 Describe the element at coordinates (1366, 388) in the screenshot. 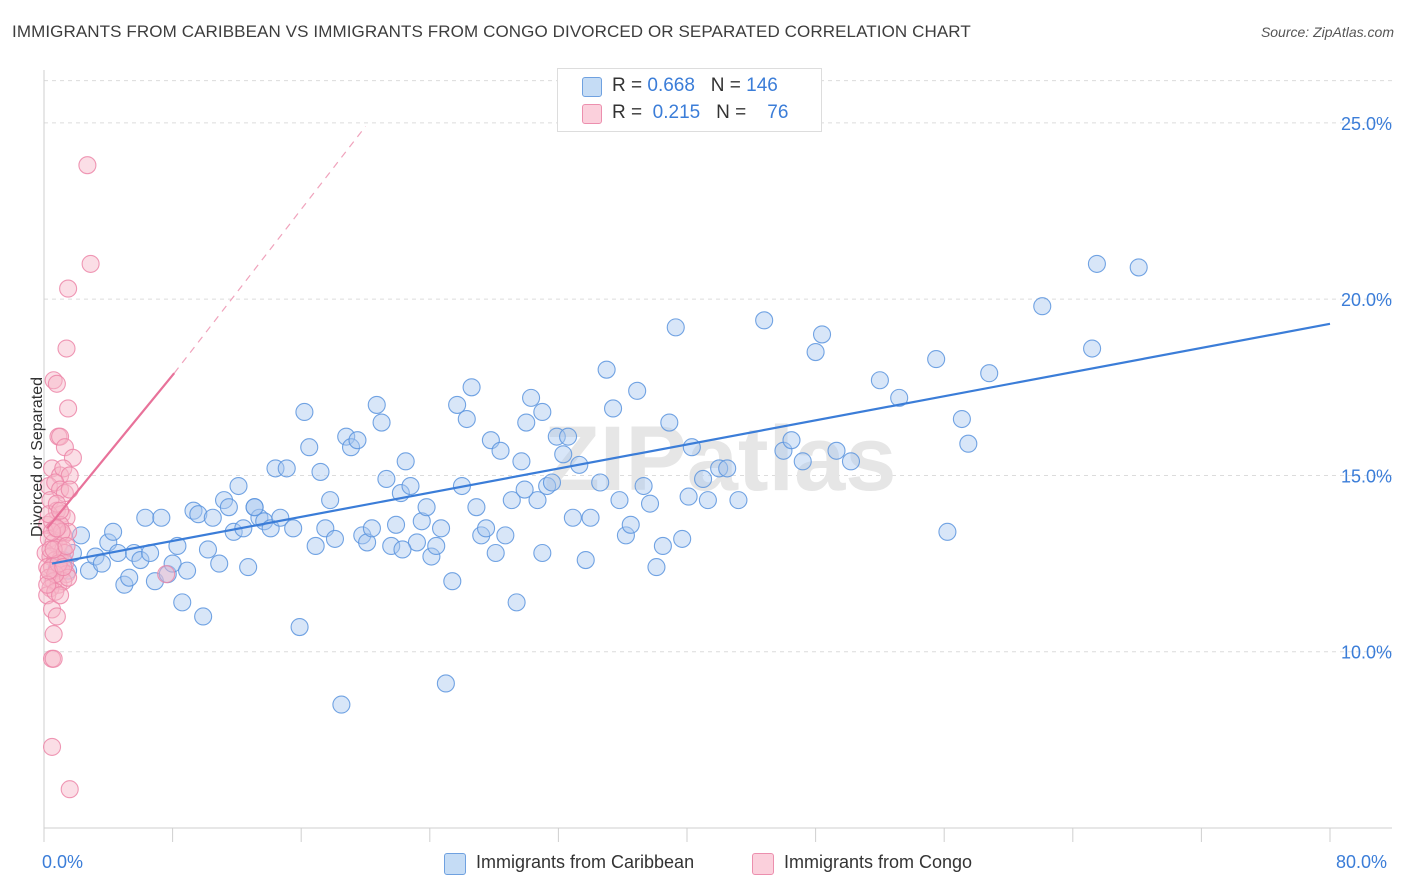

I see `y-tick-labels: 10.0% 15.0% 20.0% 25.0%` at that location.